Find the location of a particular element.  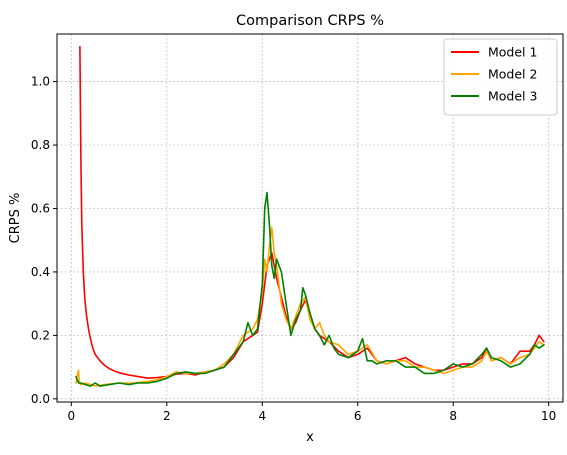

x-axis-label: x is located at coordinates (310, 437).